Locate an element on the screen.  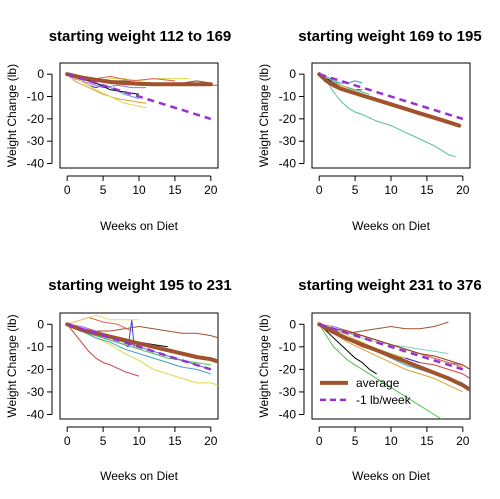
panel-title: starting weight 169 to 195 is located at coordinates (389, 36).